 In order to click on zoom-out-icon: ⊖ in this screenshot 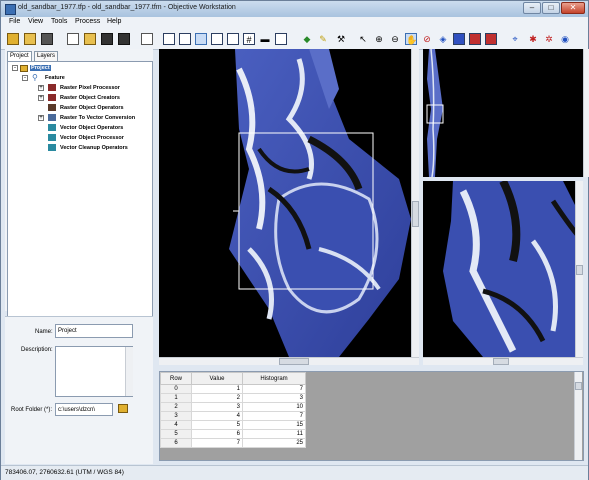, I will do `click(395, 39)`.